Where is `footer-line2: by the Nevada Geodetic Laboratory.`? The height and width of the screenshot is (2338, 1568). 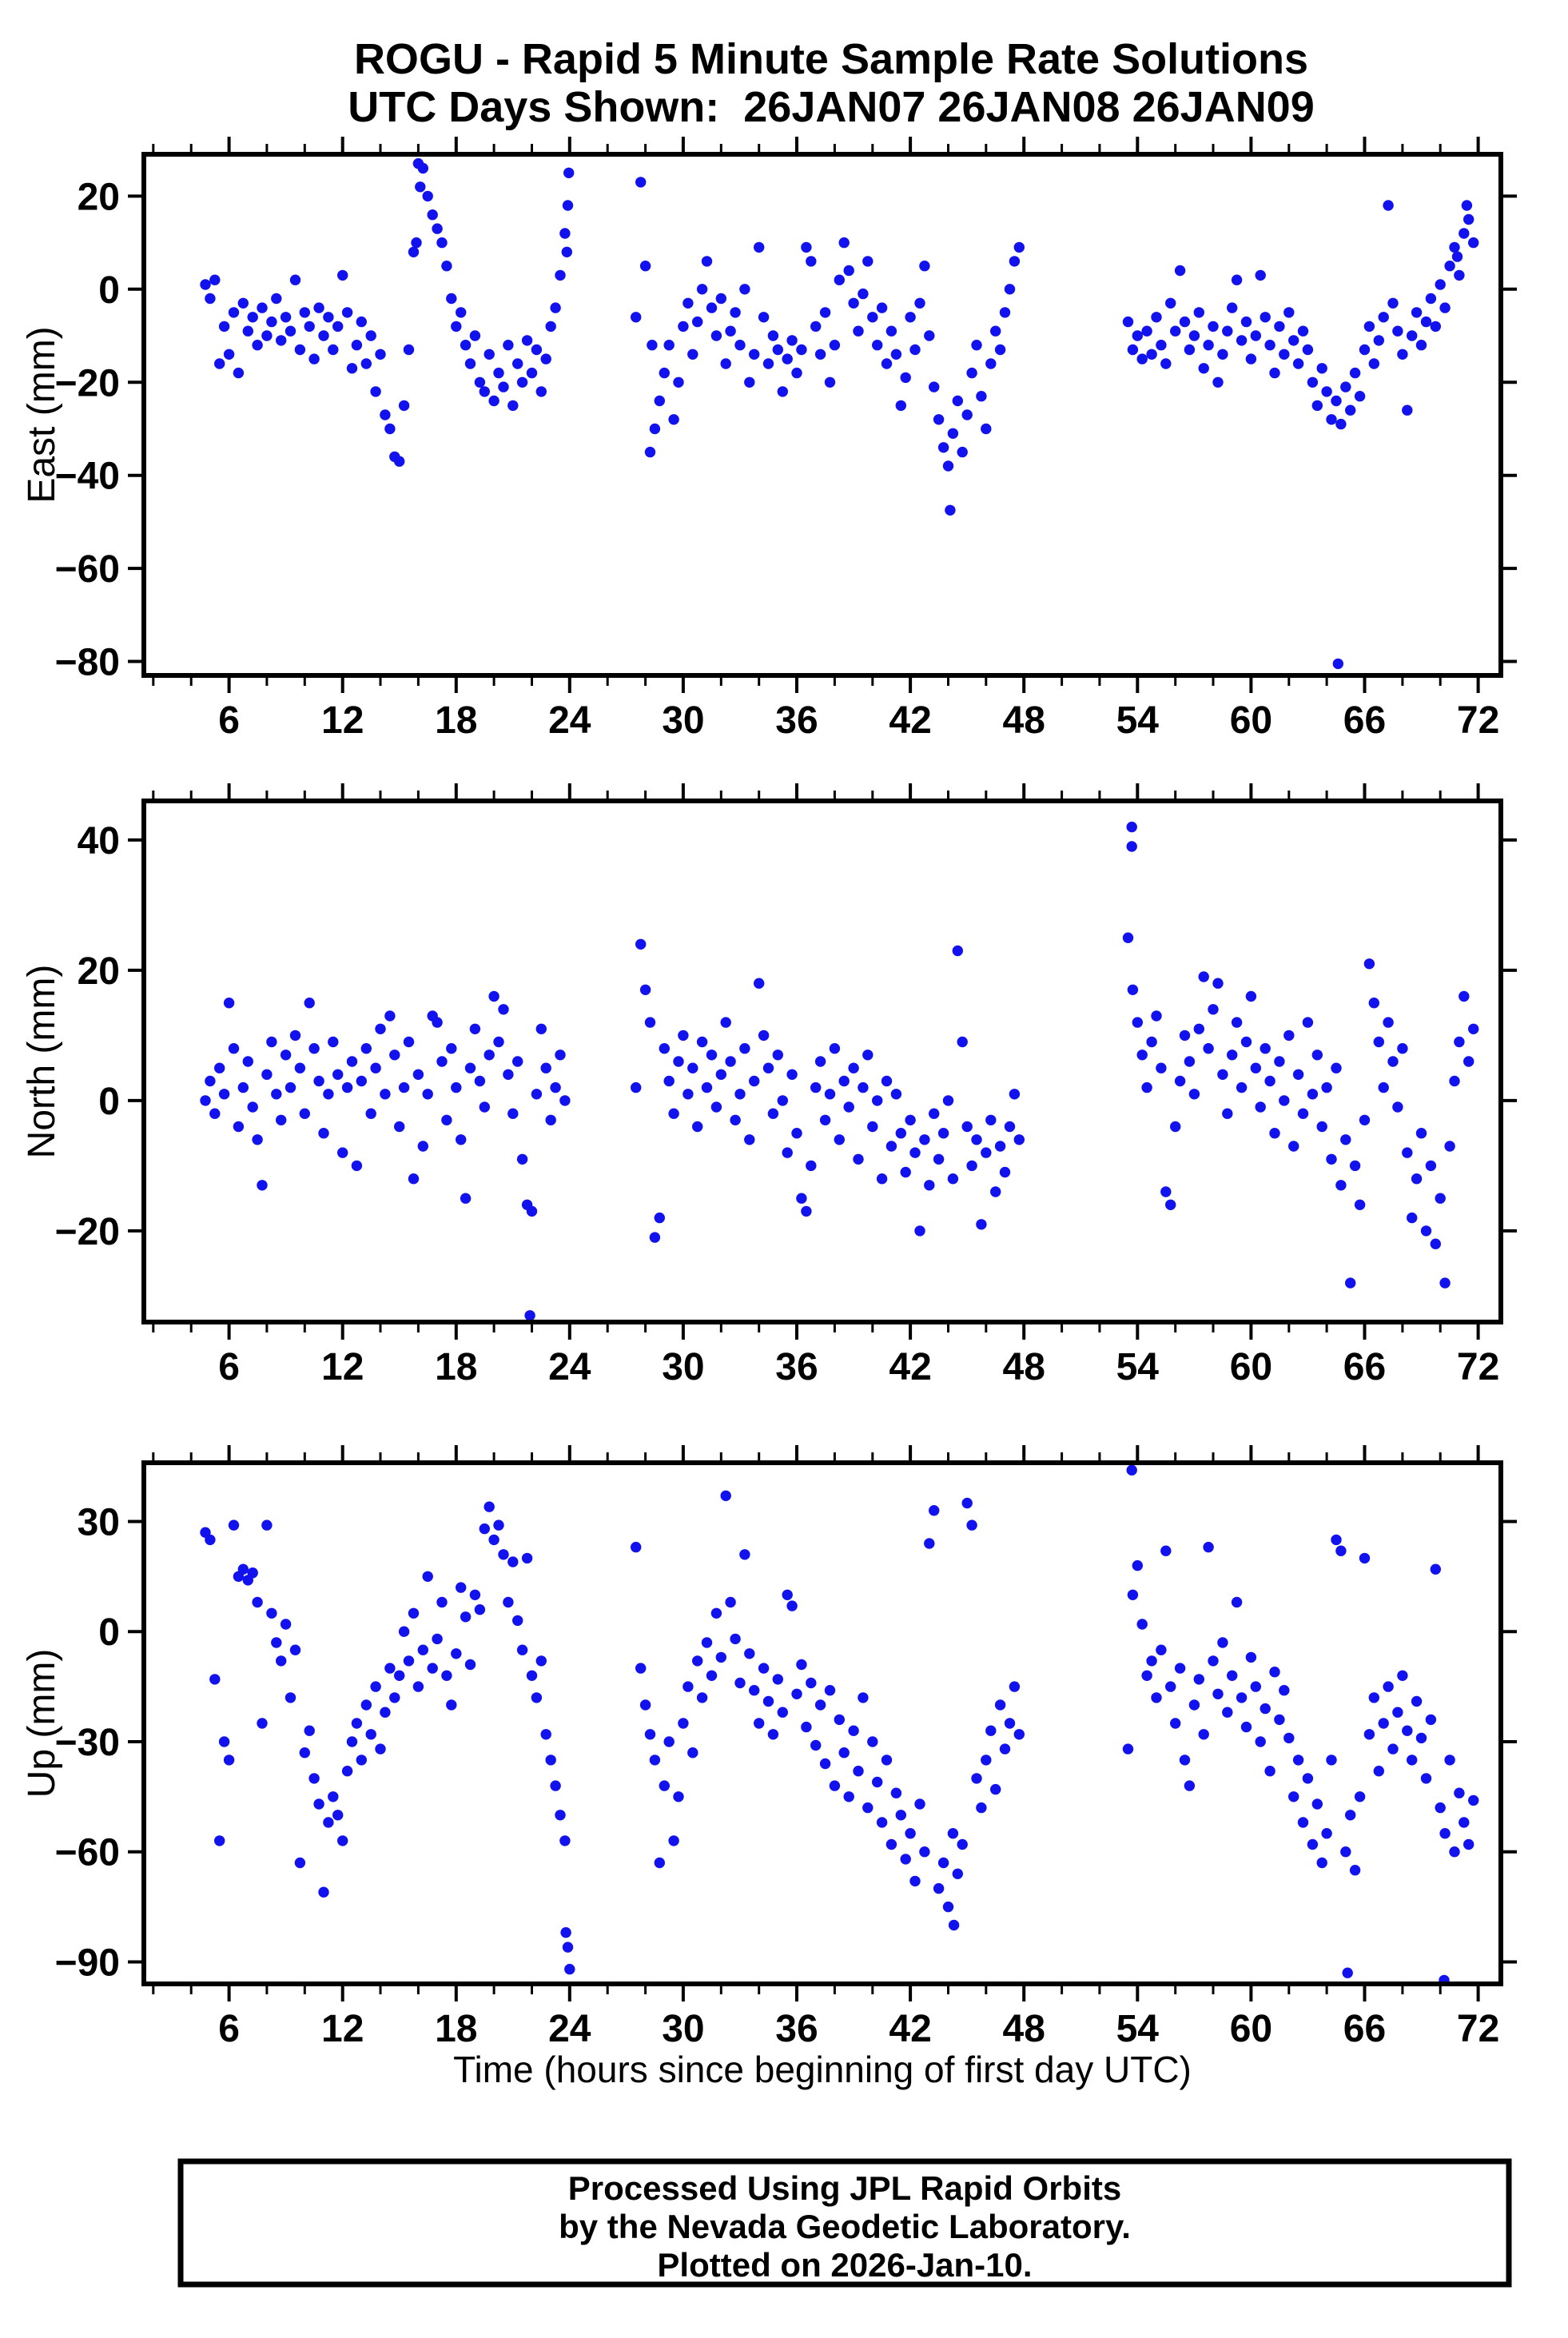 footer-line2: by the Nevada Geodetic Laboratory. is located at coordinates (845, 2226).